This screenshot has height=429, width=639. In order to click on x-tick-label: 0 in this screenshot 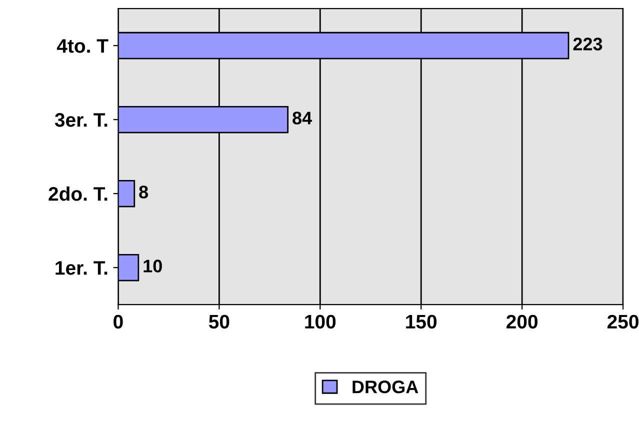, I will do `click(118, 321)`.